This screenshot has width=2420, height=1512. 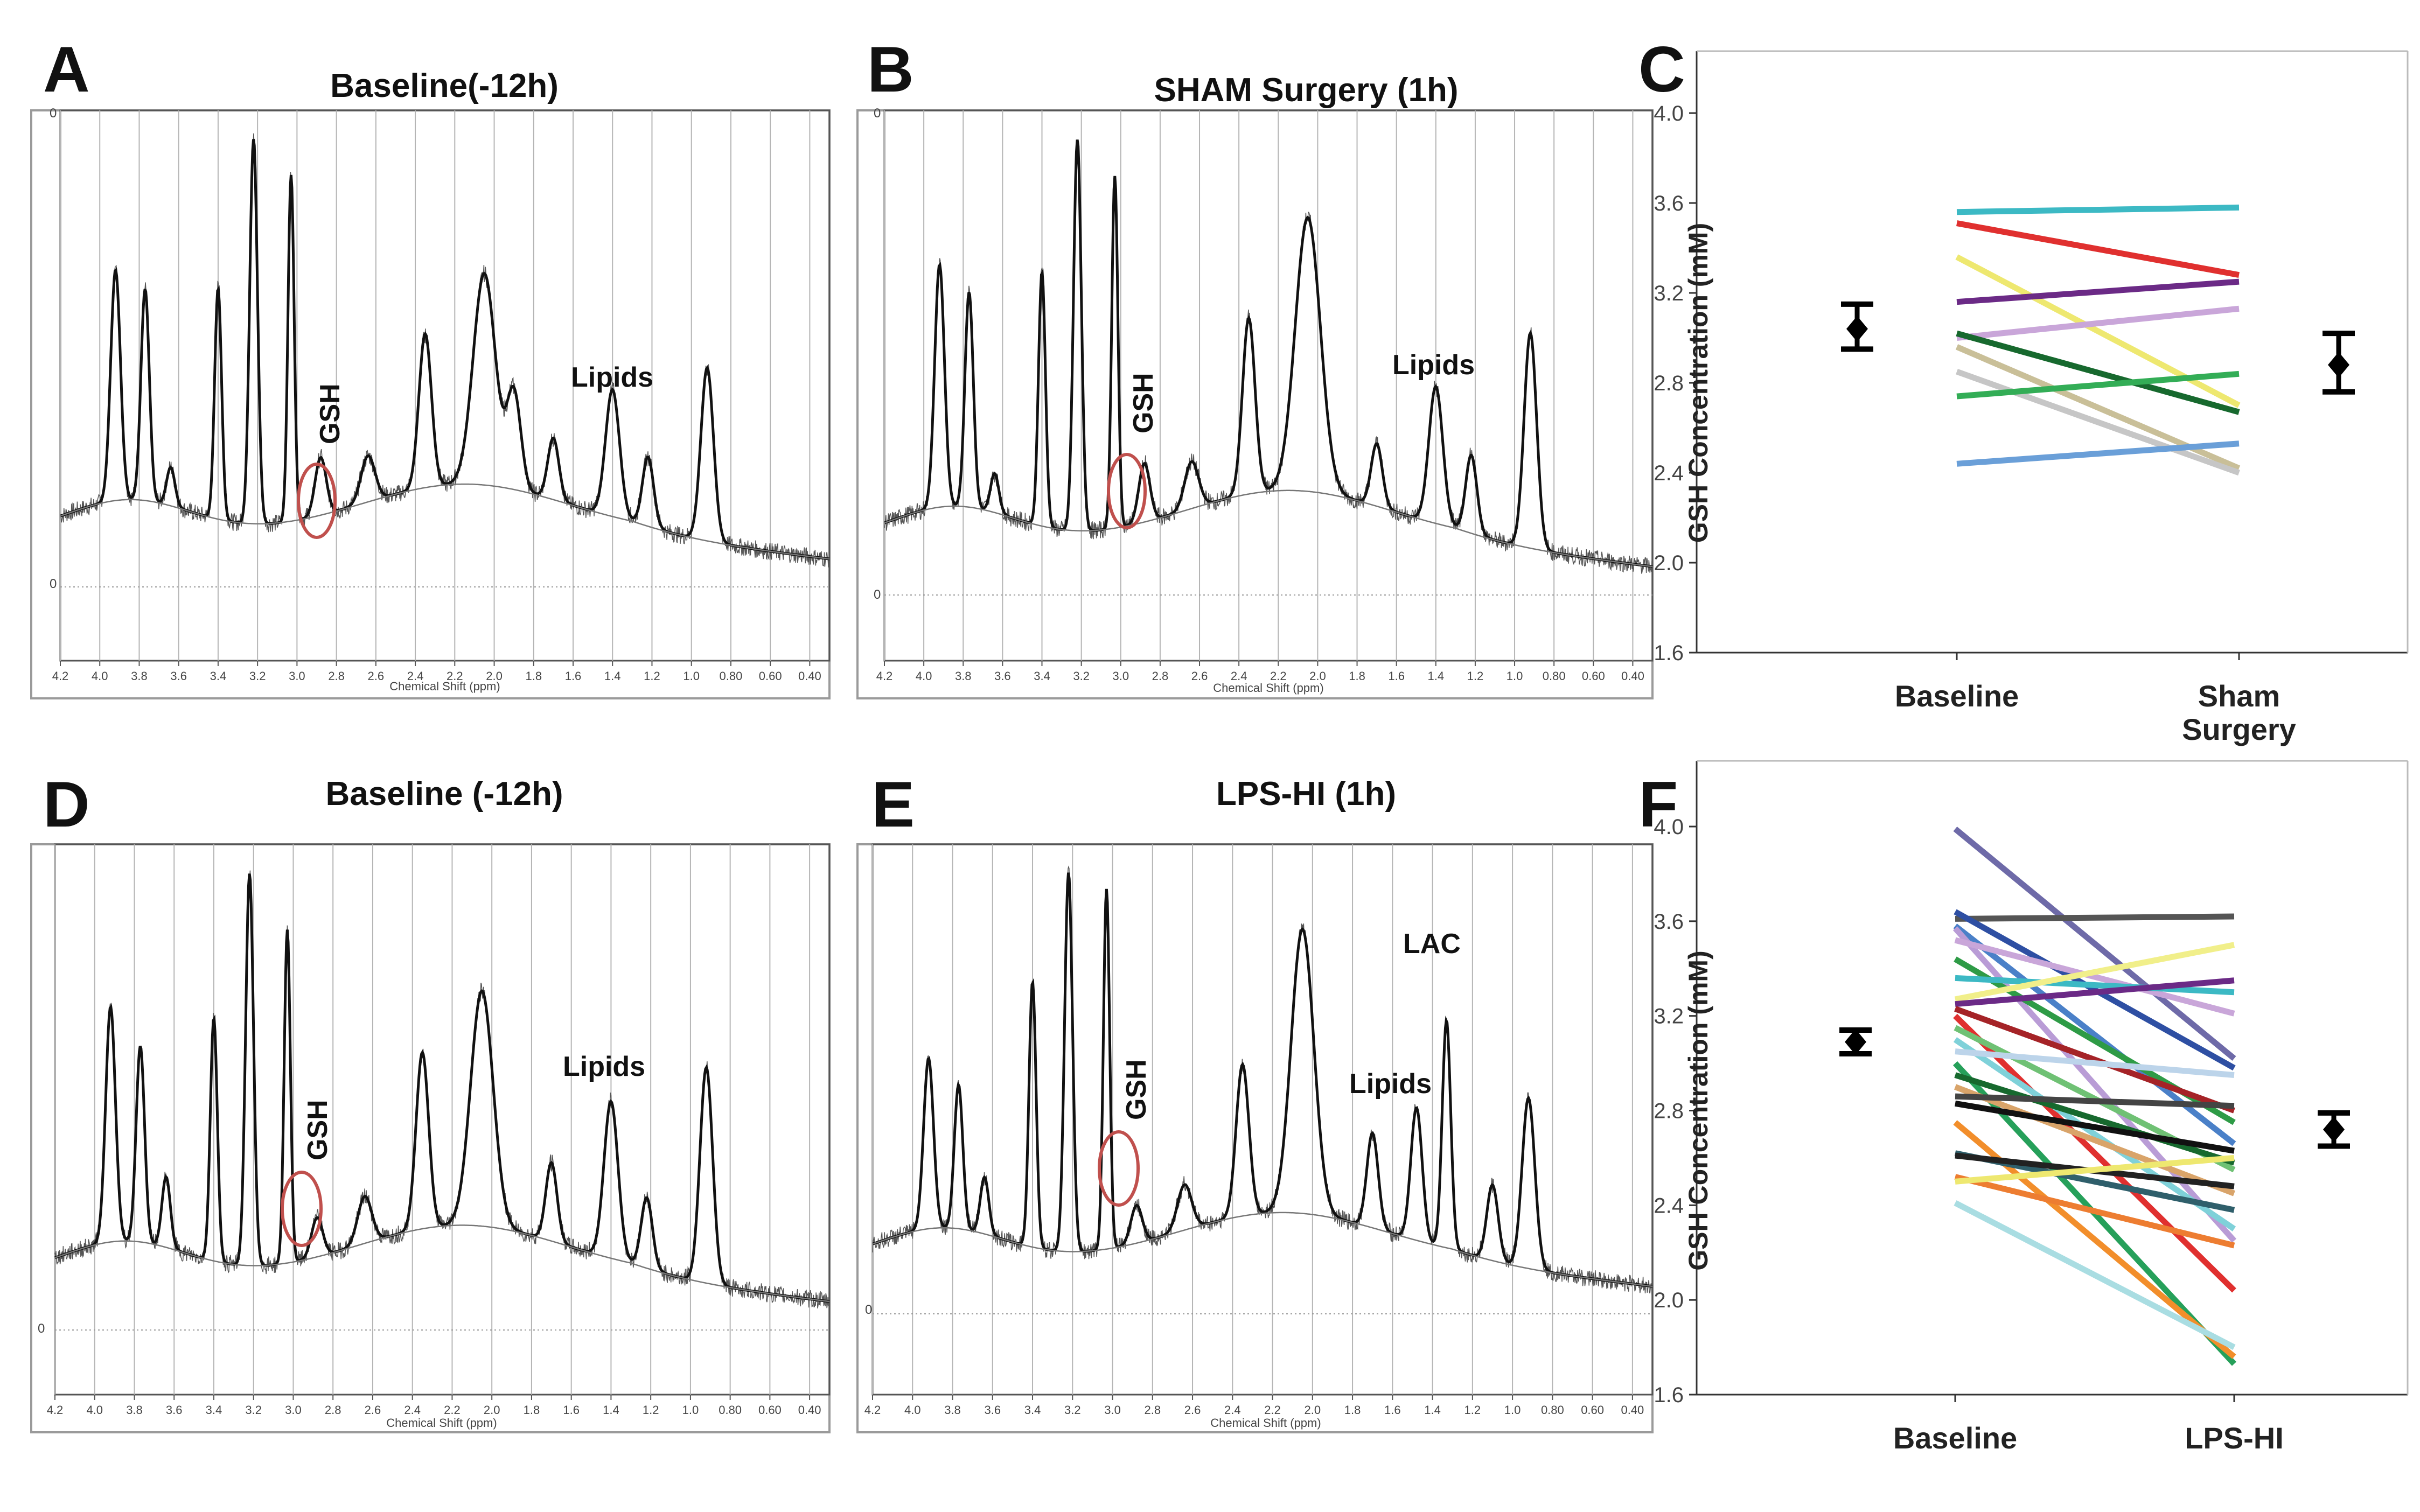 What do you see at coordinates (2094, 1034) in the screenshot?
I see `series-line-f4` at bounding box center [2094, 1034].